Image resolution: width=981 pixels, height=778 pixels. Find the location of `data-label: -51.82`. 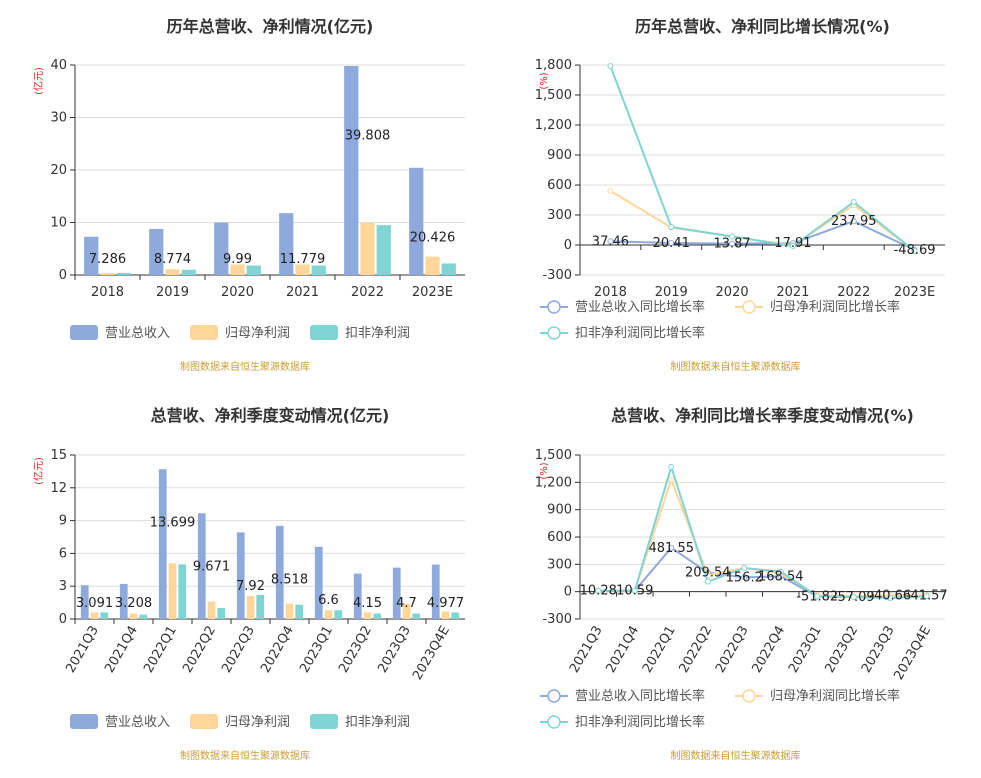

data-label: -51.82 is located at coordinates (817, 596).